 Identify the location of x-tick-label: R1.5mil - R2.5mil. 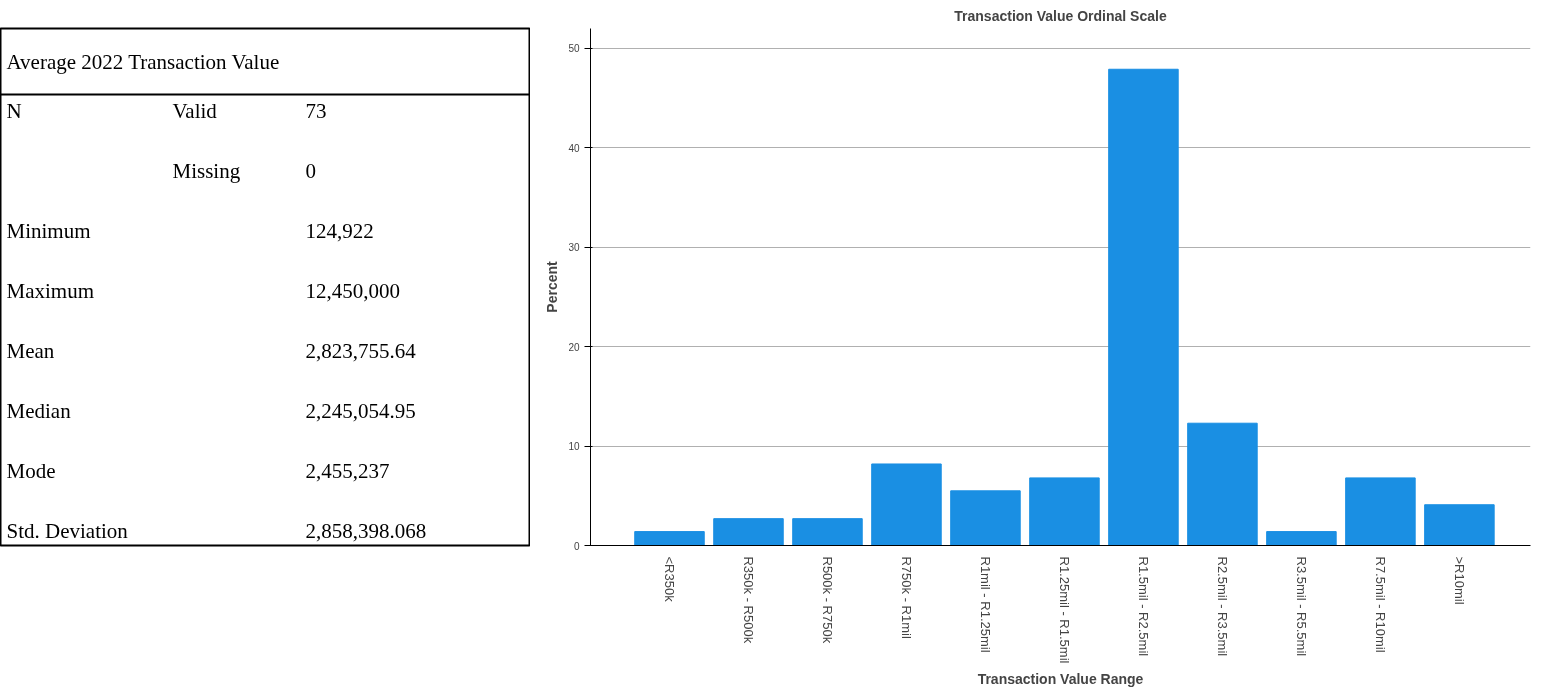
(1143, 606).